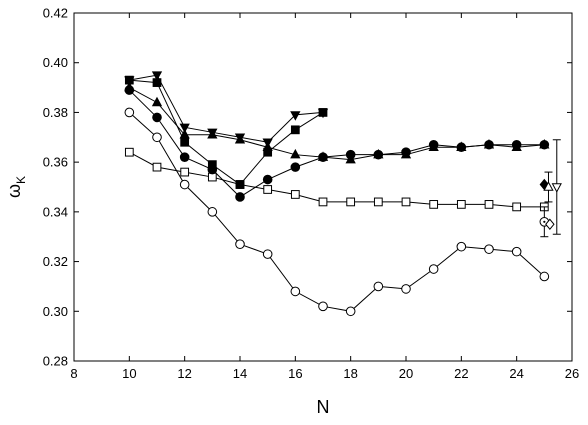  Describe the element at coordinates (55, 261) in the screenshot. I see `y-tick-label: 0.32` at that location.